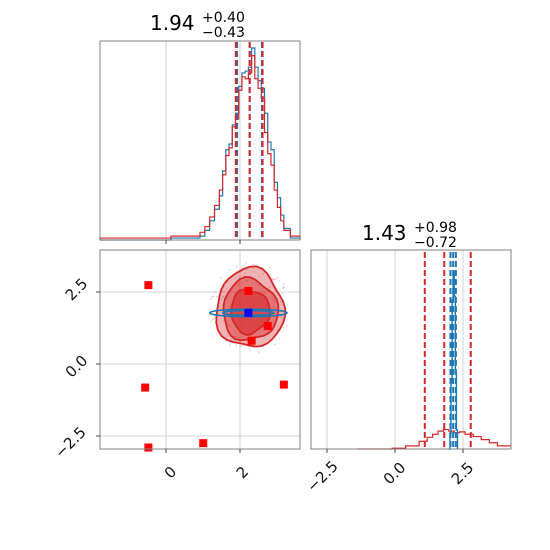 The width and height of the screenshot is (550, 550). Describe the element at coordinates (200, 349) in the screenshot. I see `joint-frame` at that location.